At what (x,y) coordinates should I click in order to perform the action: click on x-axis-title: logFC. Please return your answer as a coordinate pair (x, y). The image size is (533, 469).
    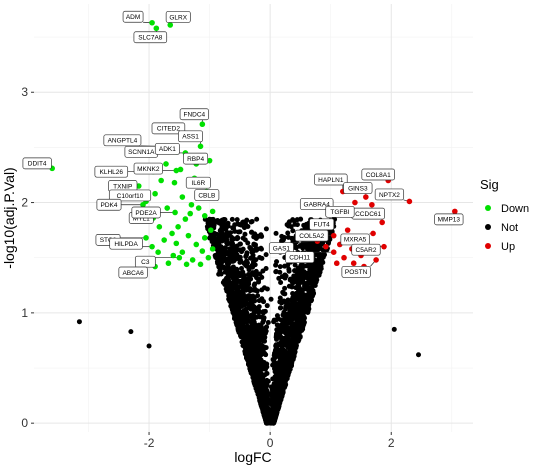
    Looking at the image, I should click on (252, 457).